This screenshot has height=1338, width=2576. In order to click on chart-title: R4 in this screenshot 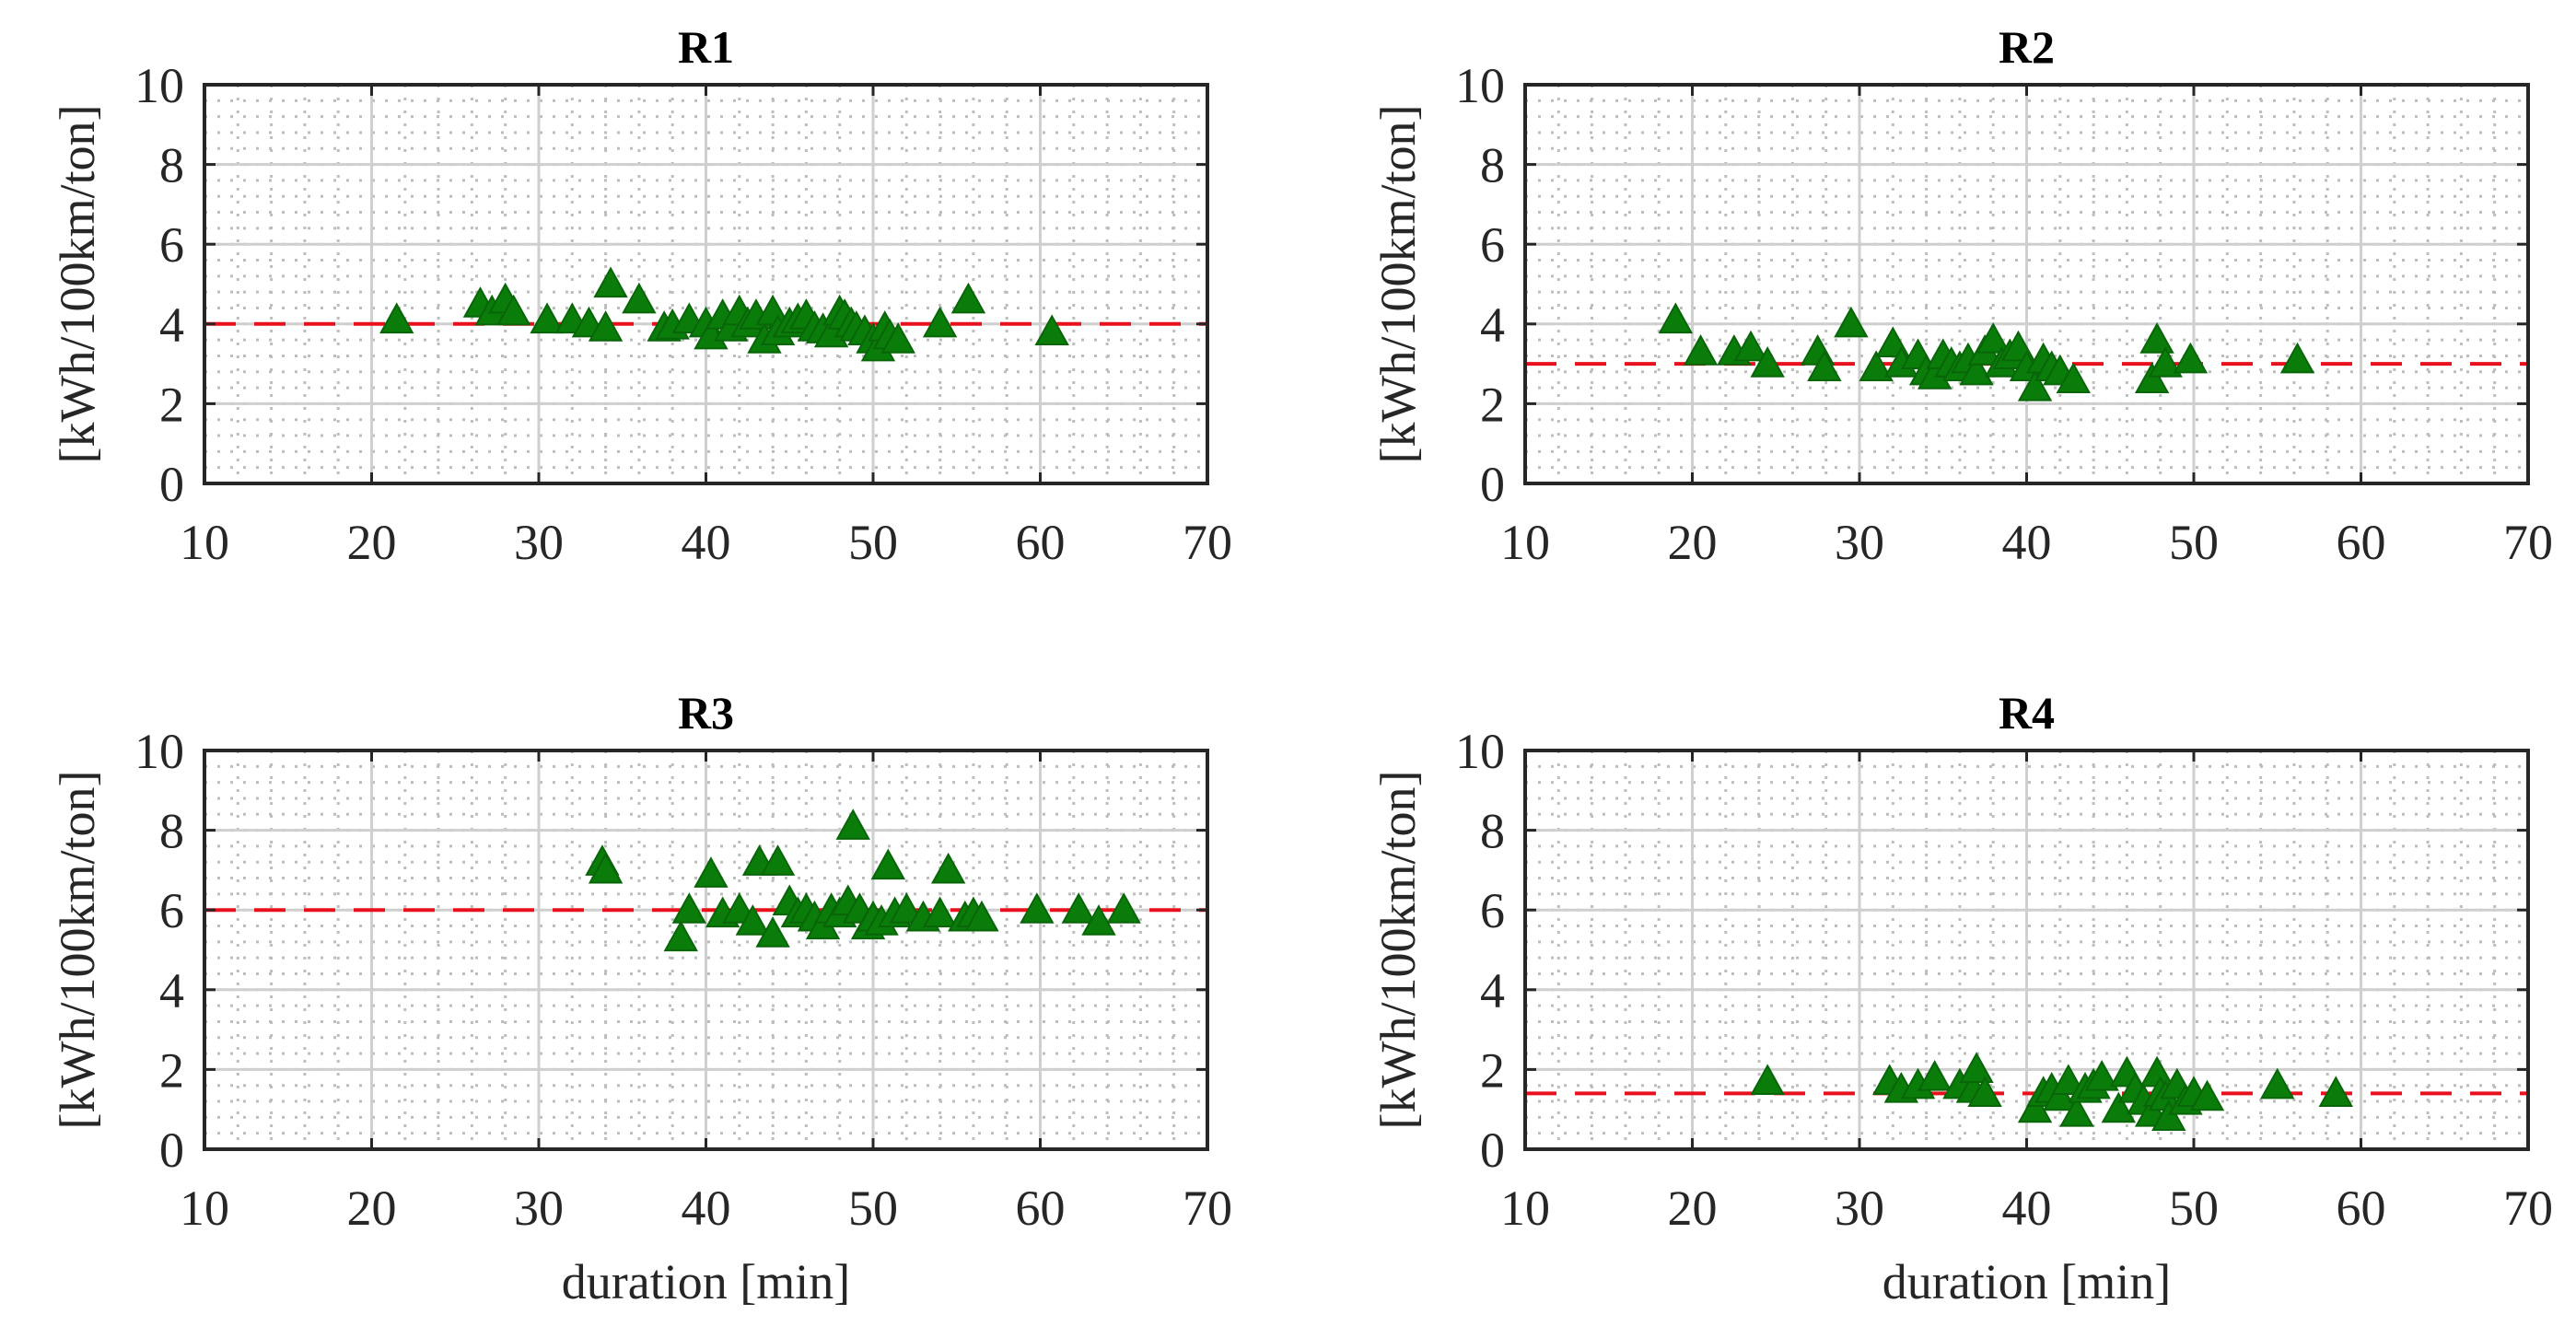, I will do `click(2027, 713)`.